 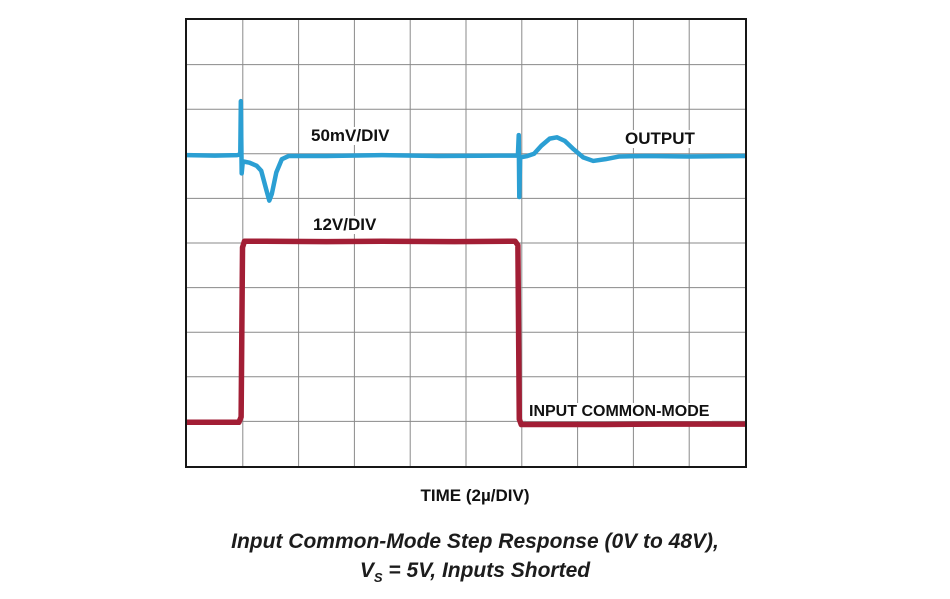 I want to click on caption-vs-symbol: V, so click(x=366, y=570).